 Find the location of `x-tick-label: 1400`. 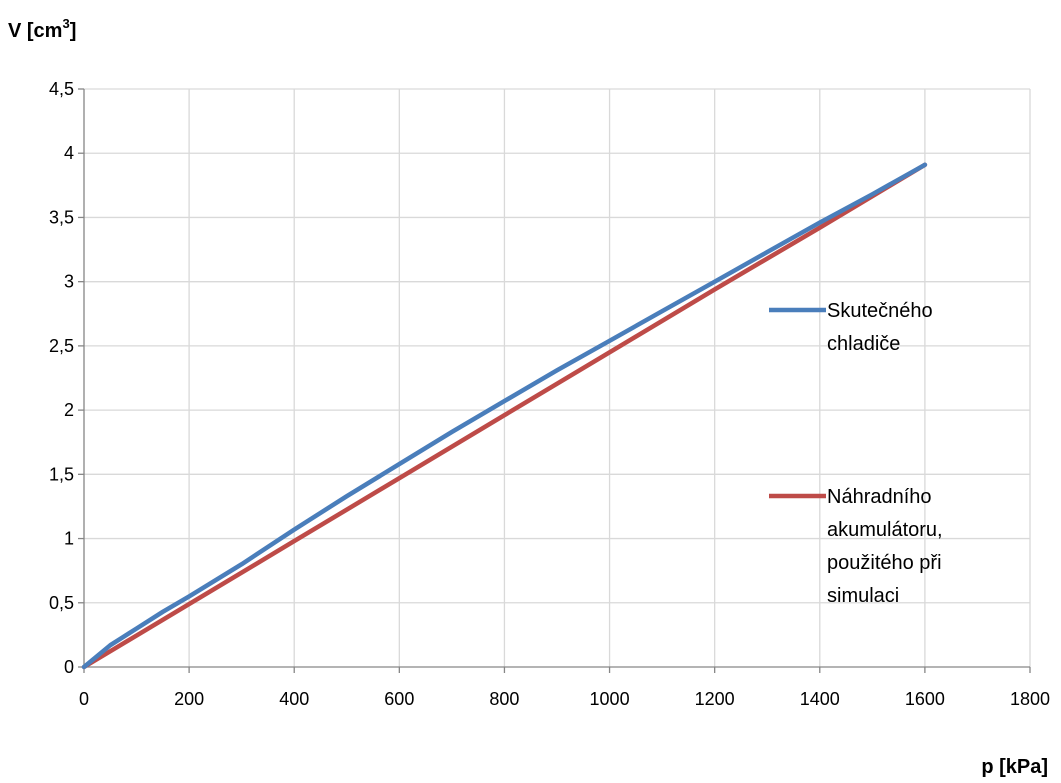

x-tick-label: 1400 is located at coordinates (820, 699).